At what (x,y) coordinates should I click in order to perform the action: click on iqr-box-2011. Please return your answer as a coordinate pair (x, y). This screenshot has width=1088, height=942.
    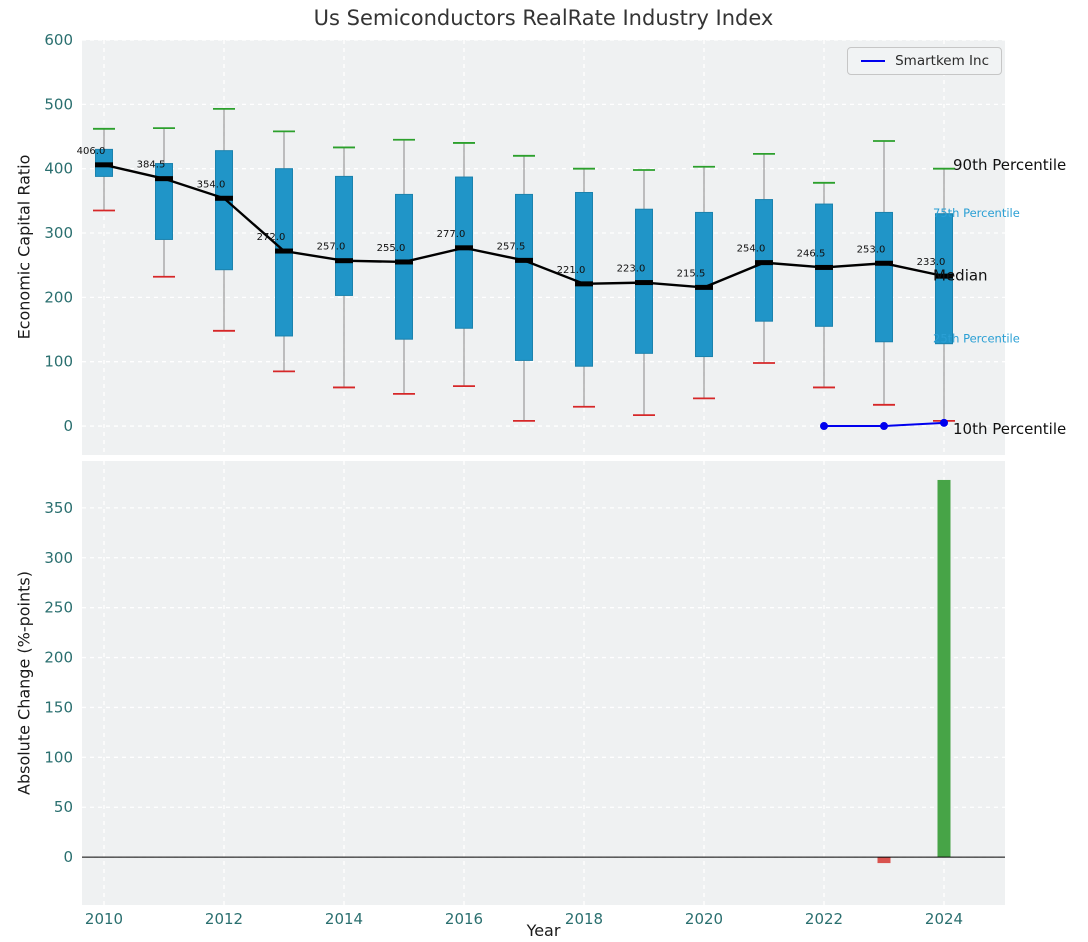
    Looking at the image, I should click on (164, 201).